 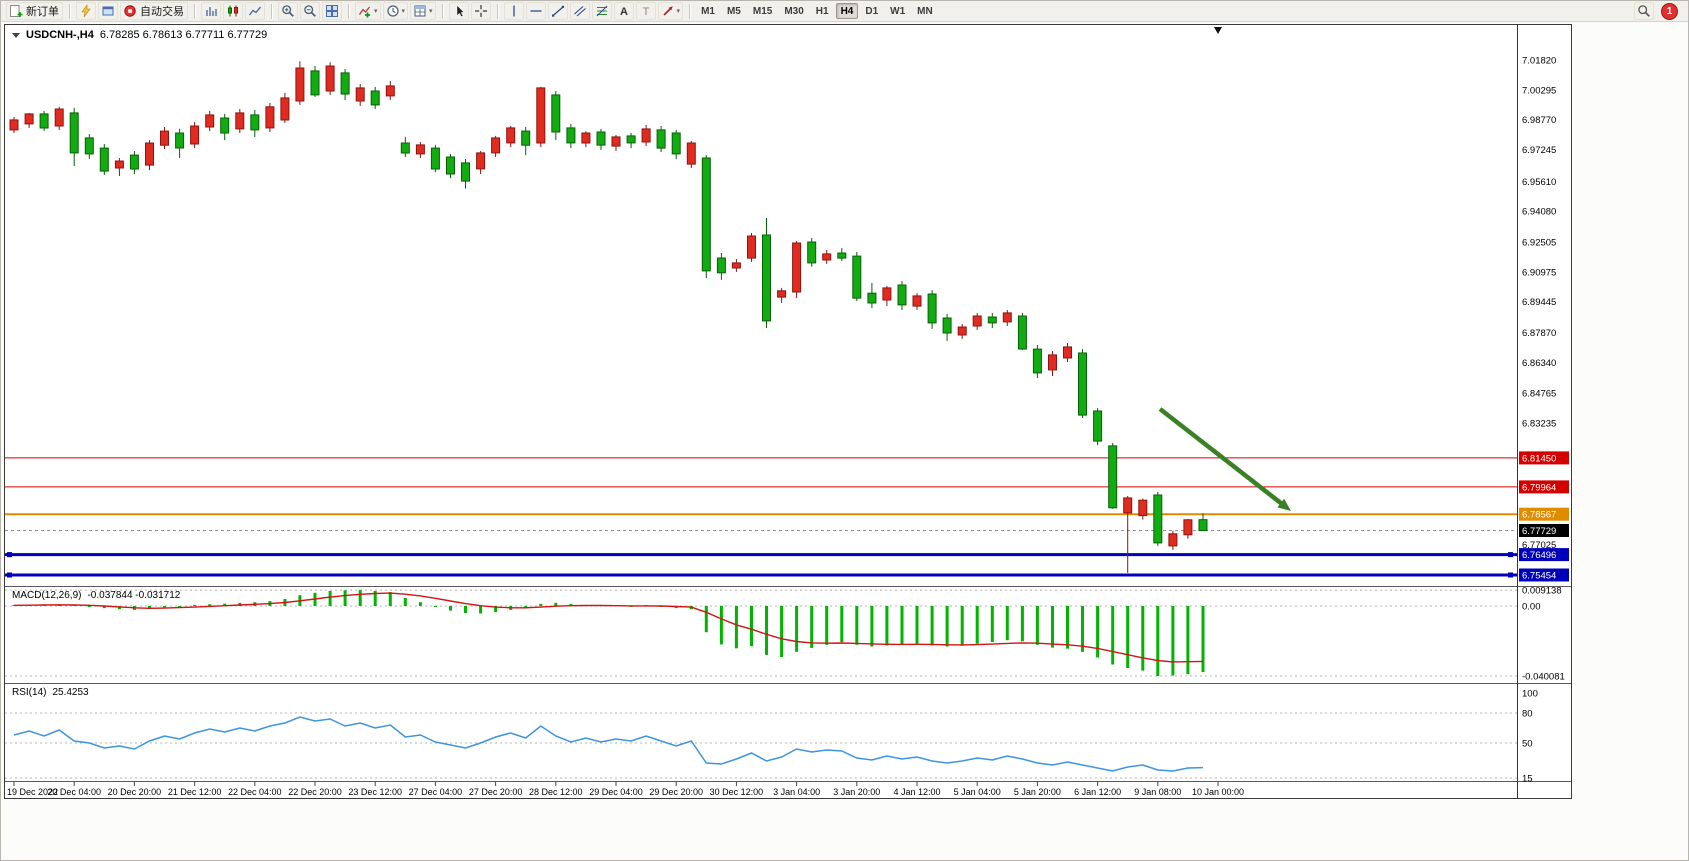 I want to click on templates-button: ▾, so click(x=423, y=11).